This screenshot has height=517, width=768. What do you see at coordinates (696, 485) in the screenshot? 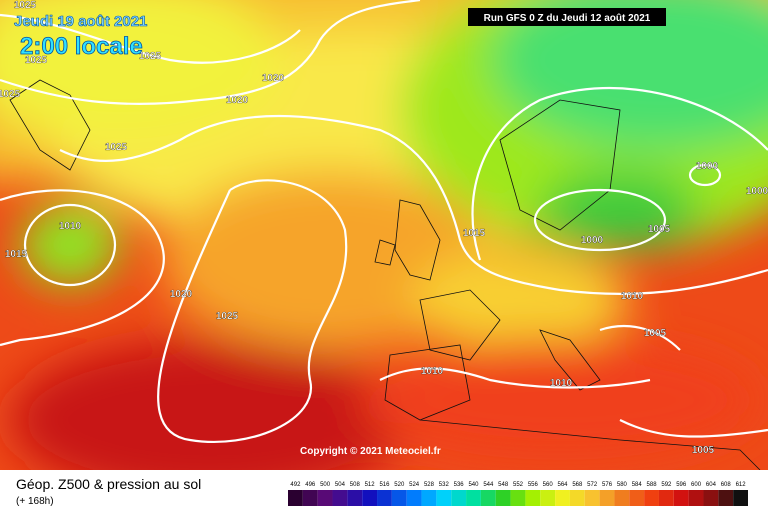
I see `colorbar-label: 600` at bounding box center [696, 485].